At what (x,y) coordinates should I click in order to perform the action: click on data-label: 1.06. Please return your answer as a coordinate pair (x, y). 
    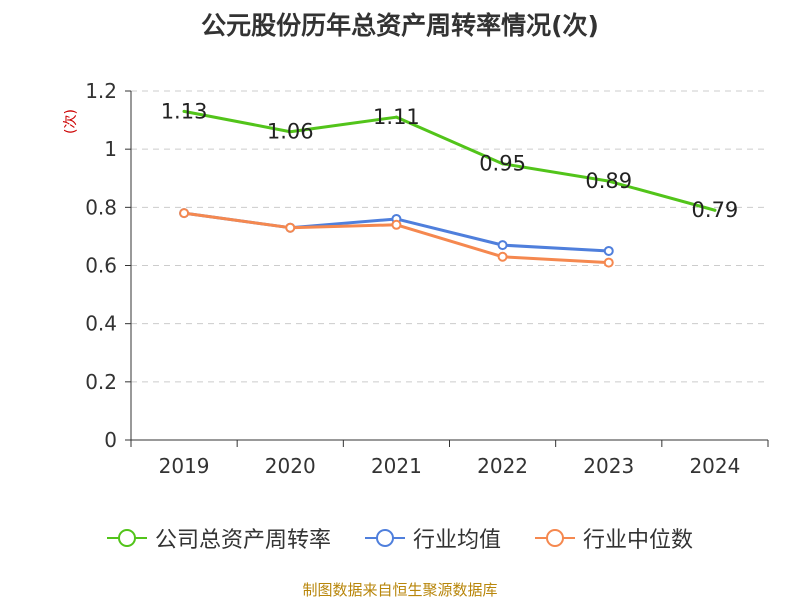
    Looking at the image, I should click on (290, 132).